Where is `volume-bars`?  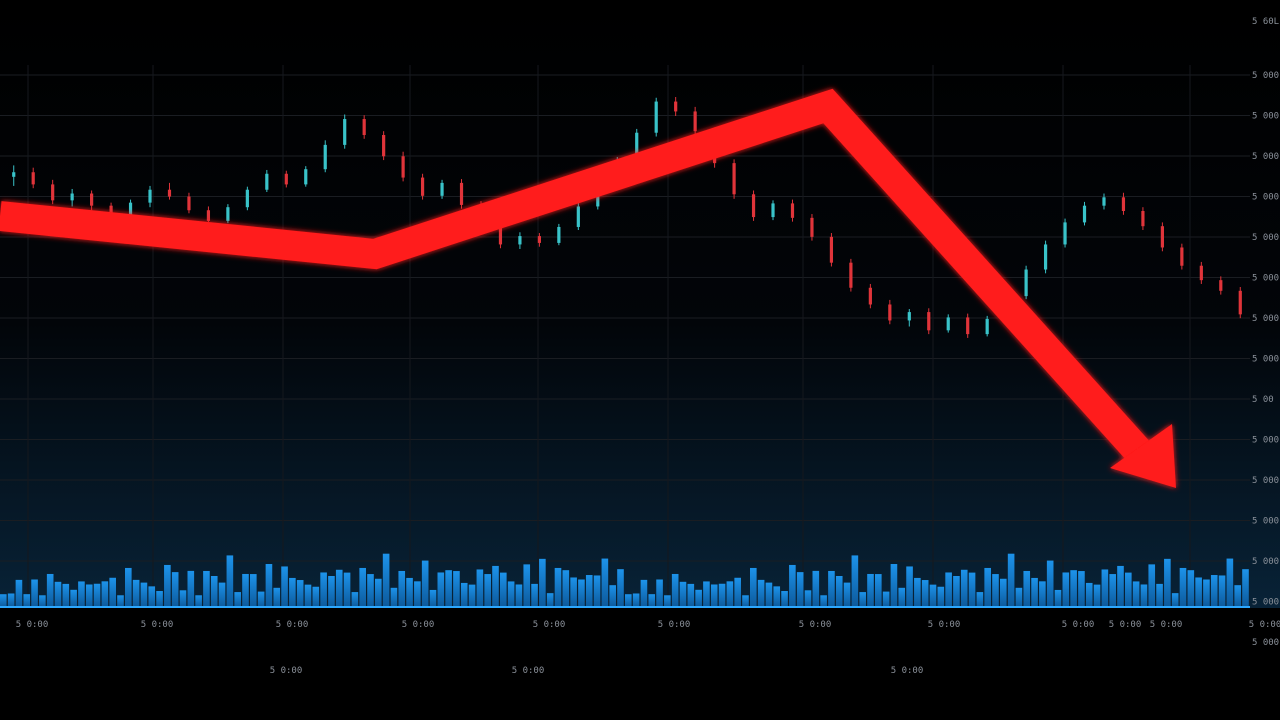
volume-bars is located at coordinates (625, 580).